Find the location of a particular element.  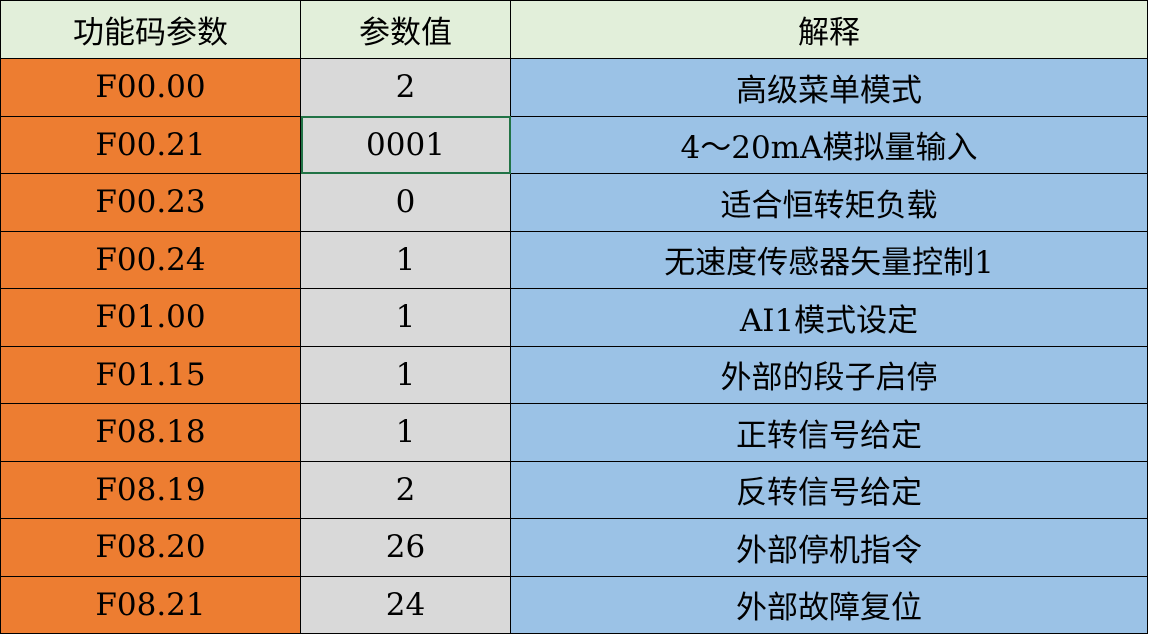

explanation-cell: 无速度传感器矢量控制1 is located at coordinates (829, 259).